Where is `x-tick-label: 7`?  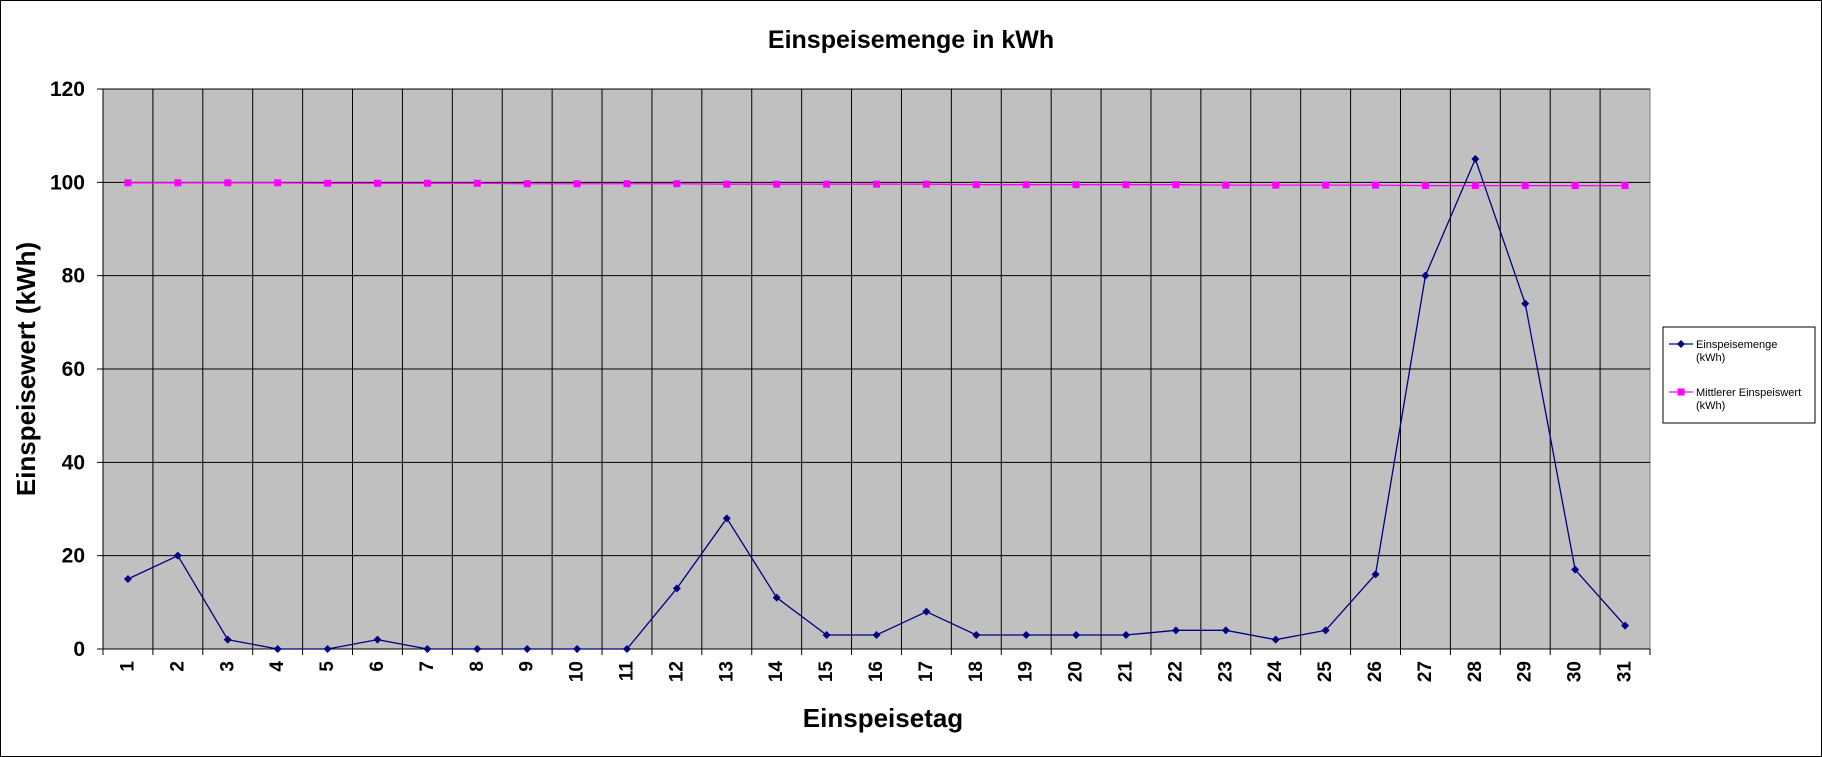
x-tick-label: 7 is located at coordinates (427, 666).